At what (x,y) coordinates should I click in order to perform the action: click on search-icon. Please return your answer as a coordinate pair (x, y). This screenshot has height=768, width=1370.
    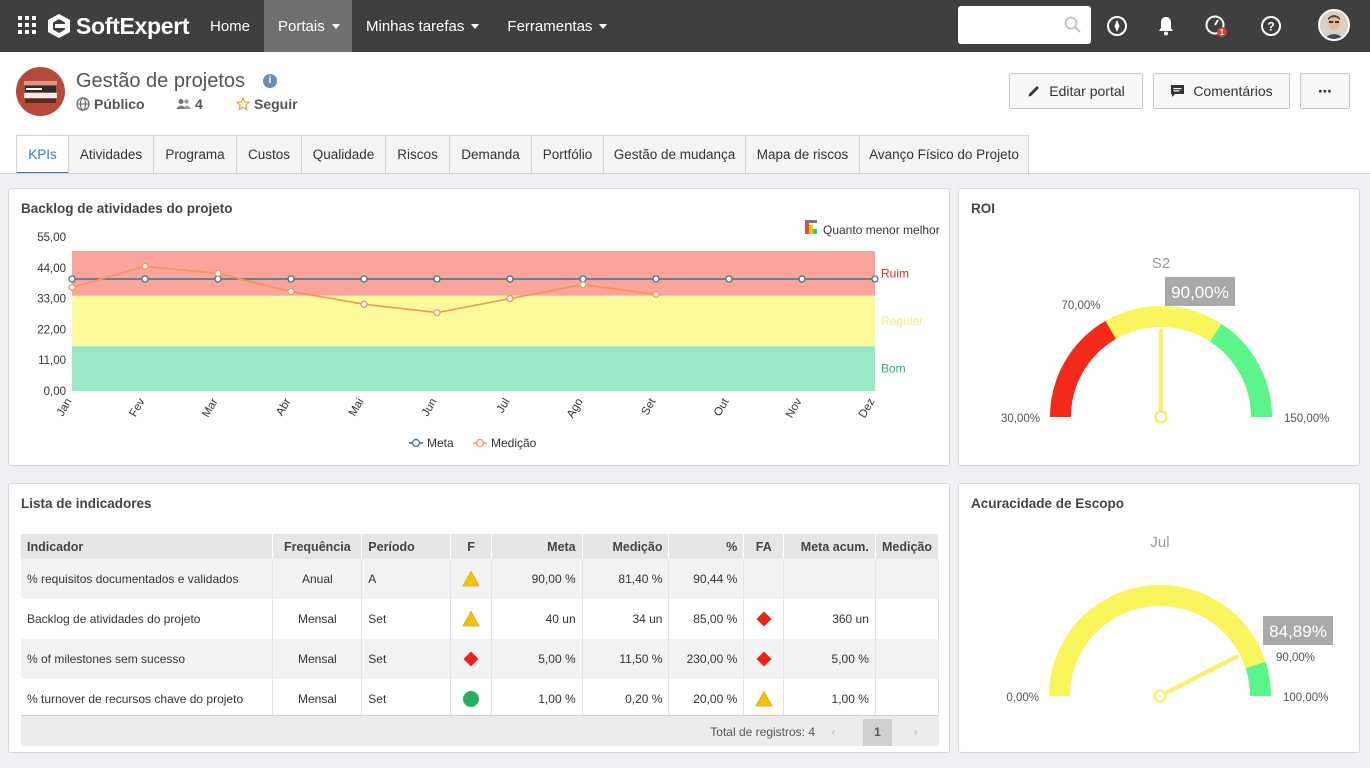
    Looking at the image, I should click on (1072, 24).